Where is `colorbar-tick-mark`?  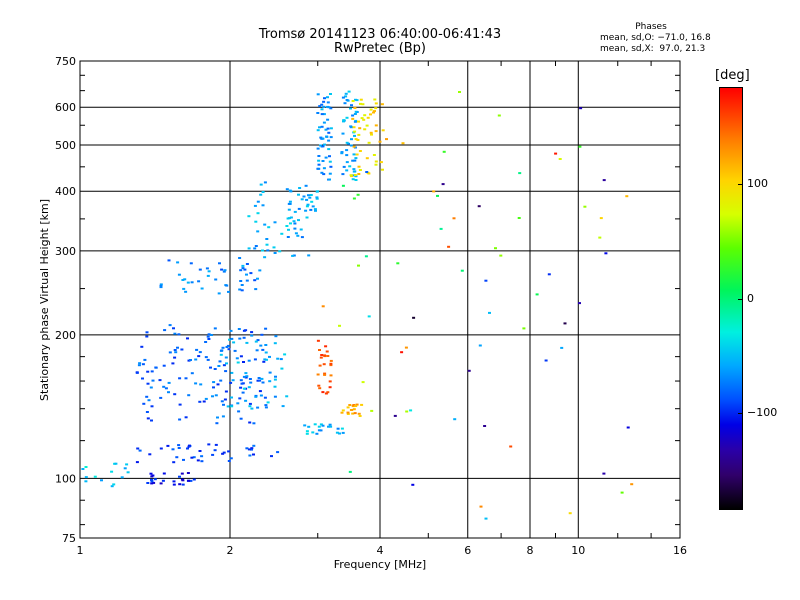 colorbar-tick-mark is located at coordinates (740, 299).